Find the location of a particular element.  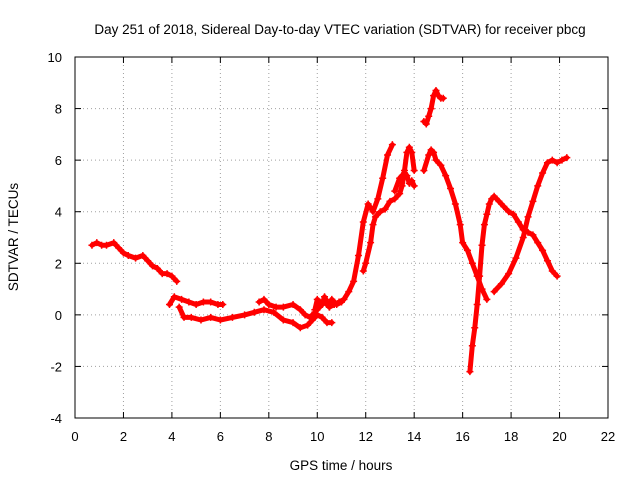

y-tick-label: 8 is located at coordinates (58, 109).